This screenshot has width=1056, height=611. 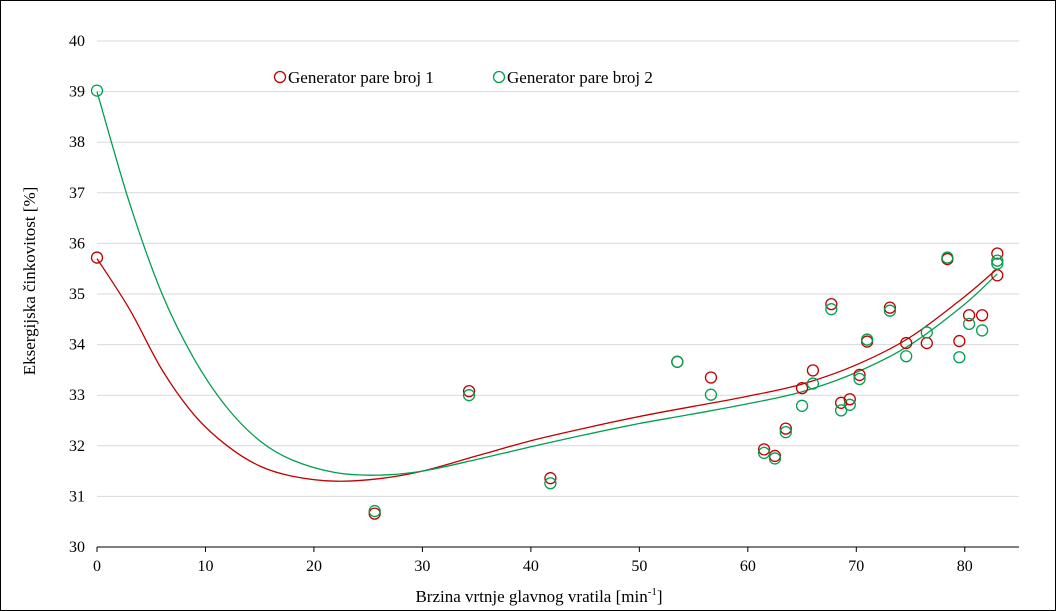 I want to click on y-tick-label-35: 35, so click(x=77, y=294).